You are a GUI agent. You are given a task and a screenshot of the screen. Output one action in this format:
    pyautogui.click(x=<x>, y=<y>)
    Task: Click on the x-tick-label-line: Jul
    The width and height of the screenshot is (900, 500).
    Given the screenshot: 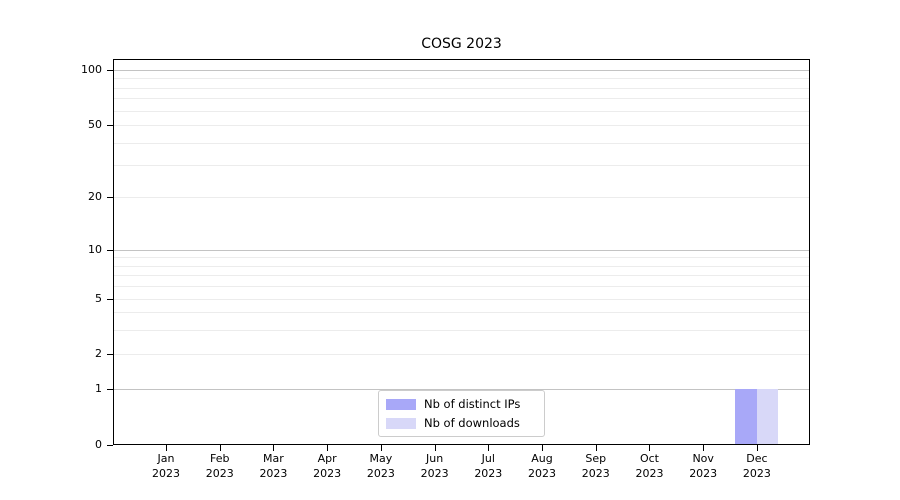 What is the action you would take?
    pyautogui.click(x=488, y=458)
    